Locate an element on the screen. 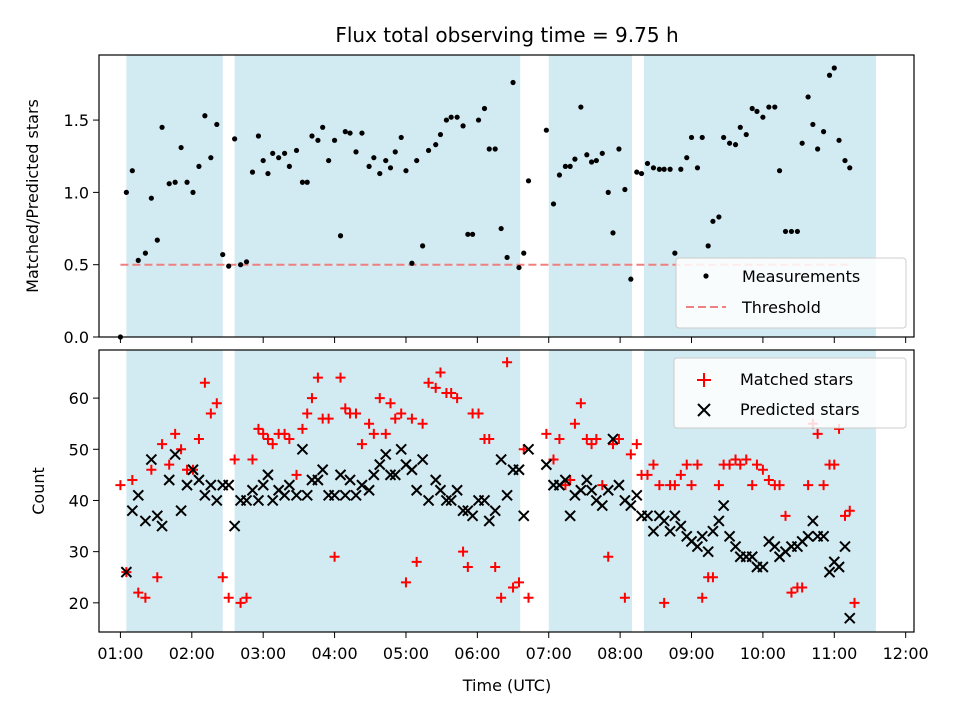 The width and height of the screenshot is (960, 720). x-tick-label: 08:00 is located at coordinates (620, 653).